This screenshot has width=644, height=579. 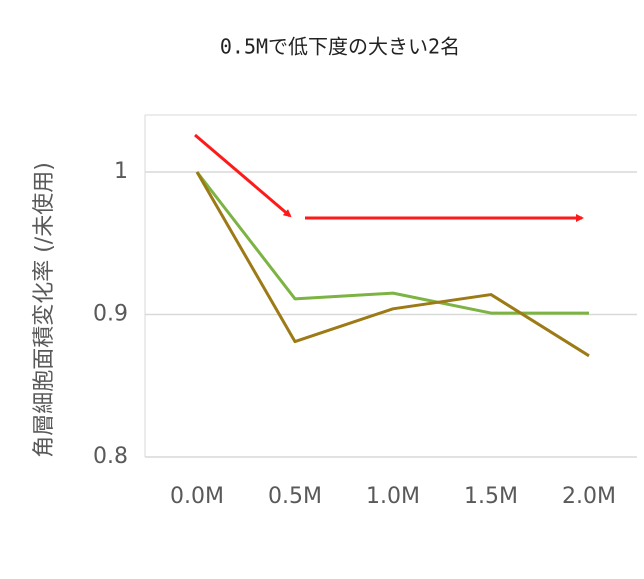 I want to click on x-tick-label: 0.5M, so click(x=295, y=496).